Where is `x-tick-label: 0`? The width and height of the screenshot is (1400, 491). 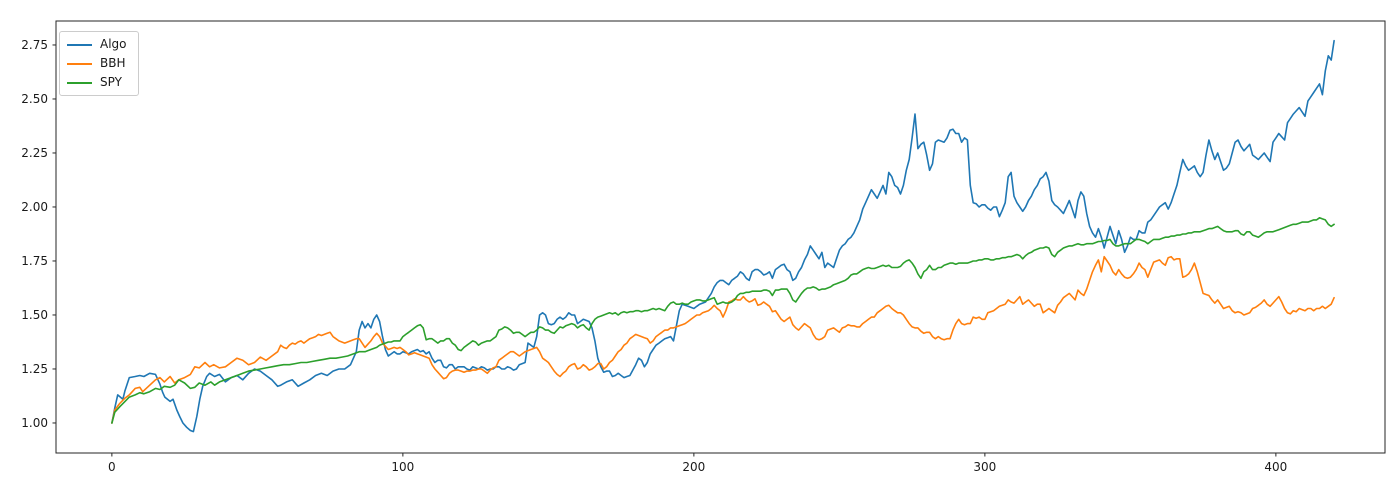 x-tick-label: 0 is located at coordinates (112, 467).